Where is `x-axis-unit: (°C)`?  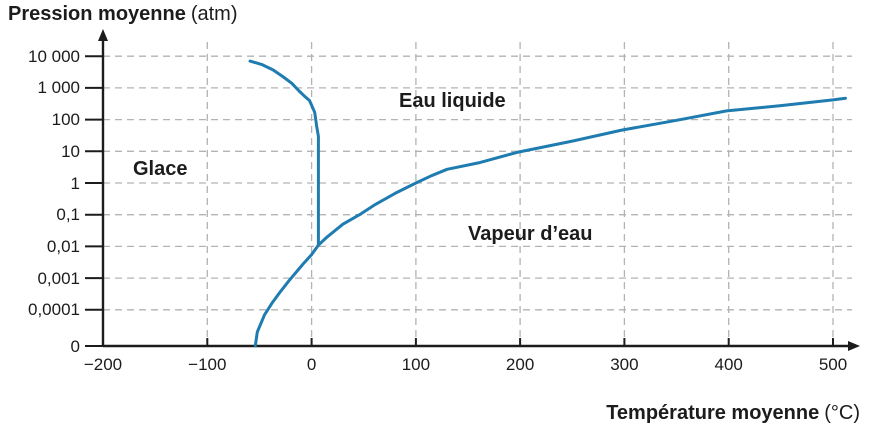
x-axis-unit: (°C) is located at coordinates (842, 413).